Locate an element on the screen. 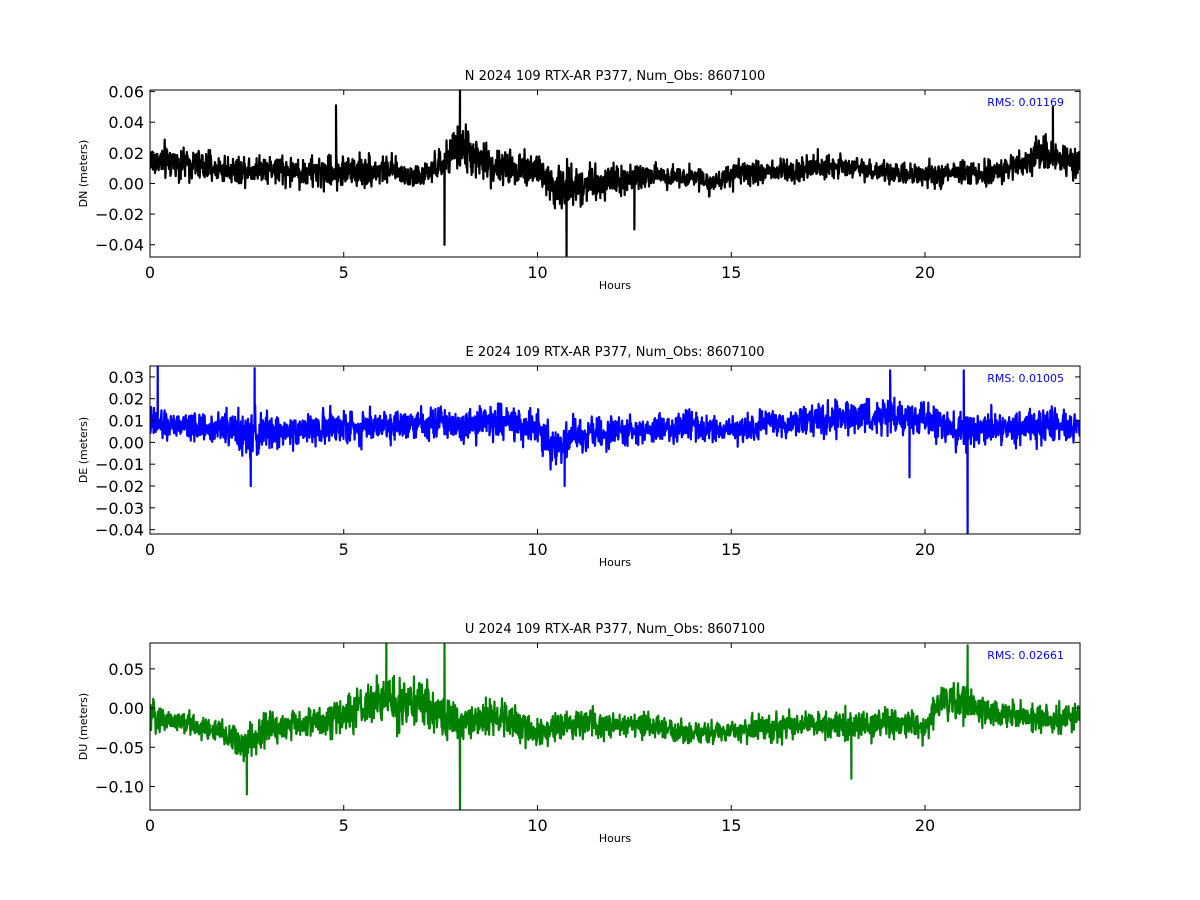 This screenshot has width=1200, height=900. du-plot-frame is located at coordinates (615, 726).